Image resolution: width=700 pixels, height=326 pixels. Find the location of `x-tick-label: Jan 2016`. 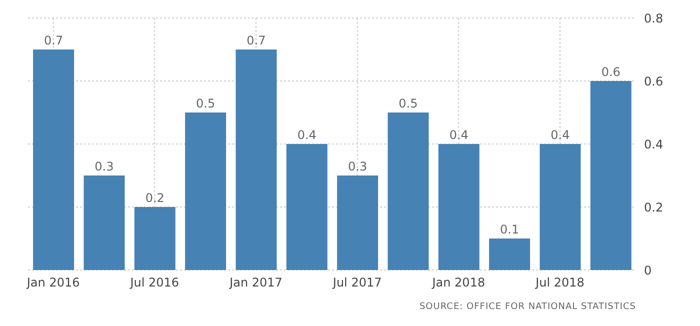

x-tick-label: Jan 2016 is located at coordinates (53, 283).